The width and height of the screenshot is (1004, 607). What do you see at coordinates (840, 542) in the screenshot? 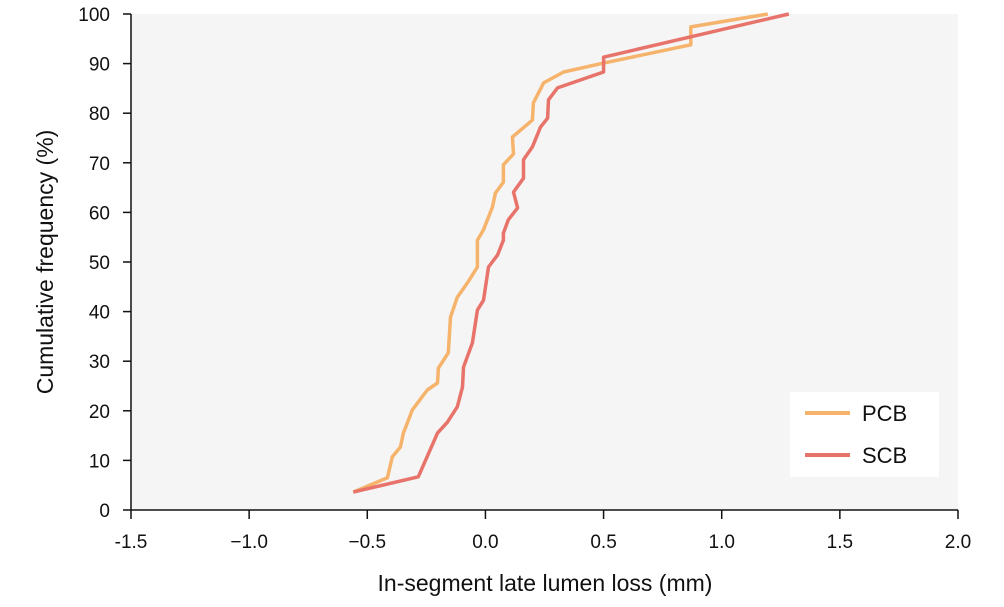
I see `x-tick-label: 1.5` at bounding box center [840, 542].